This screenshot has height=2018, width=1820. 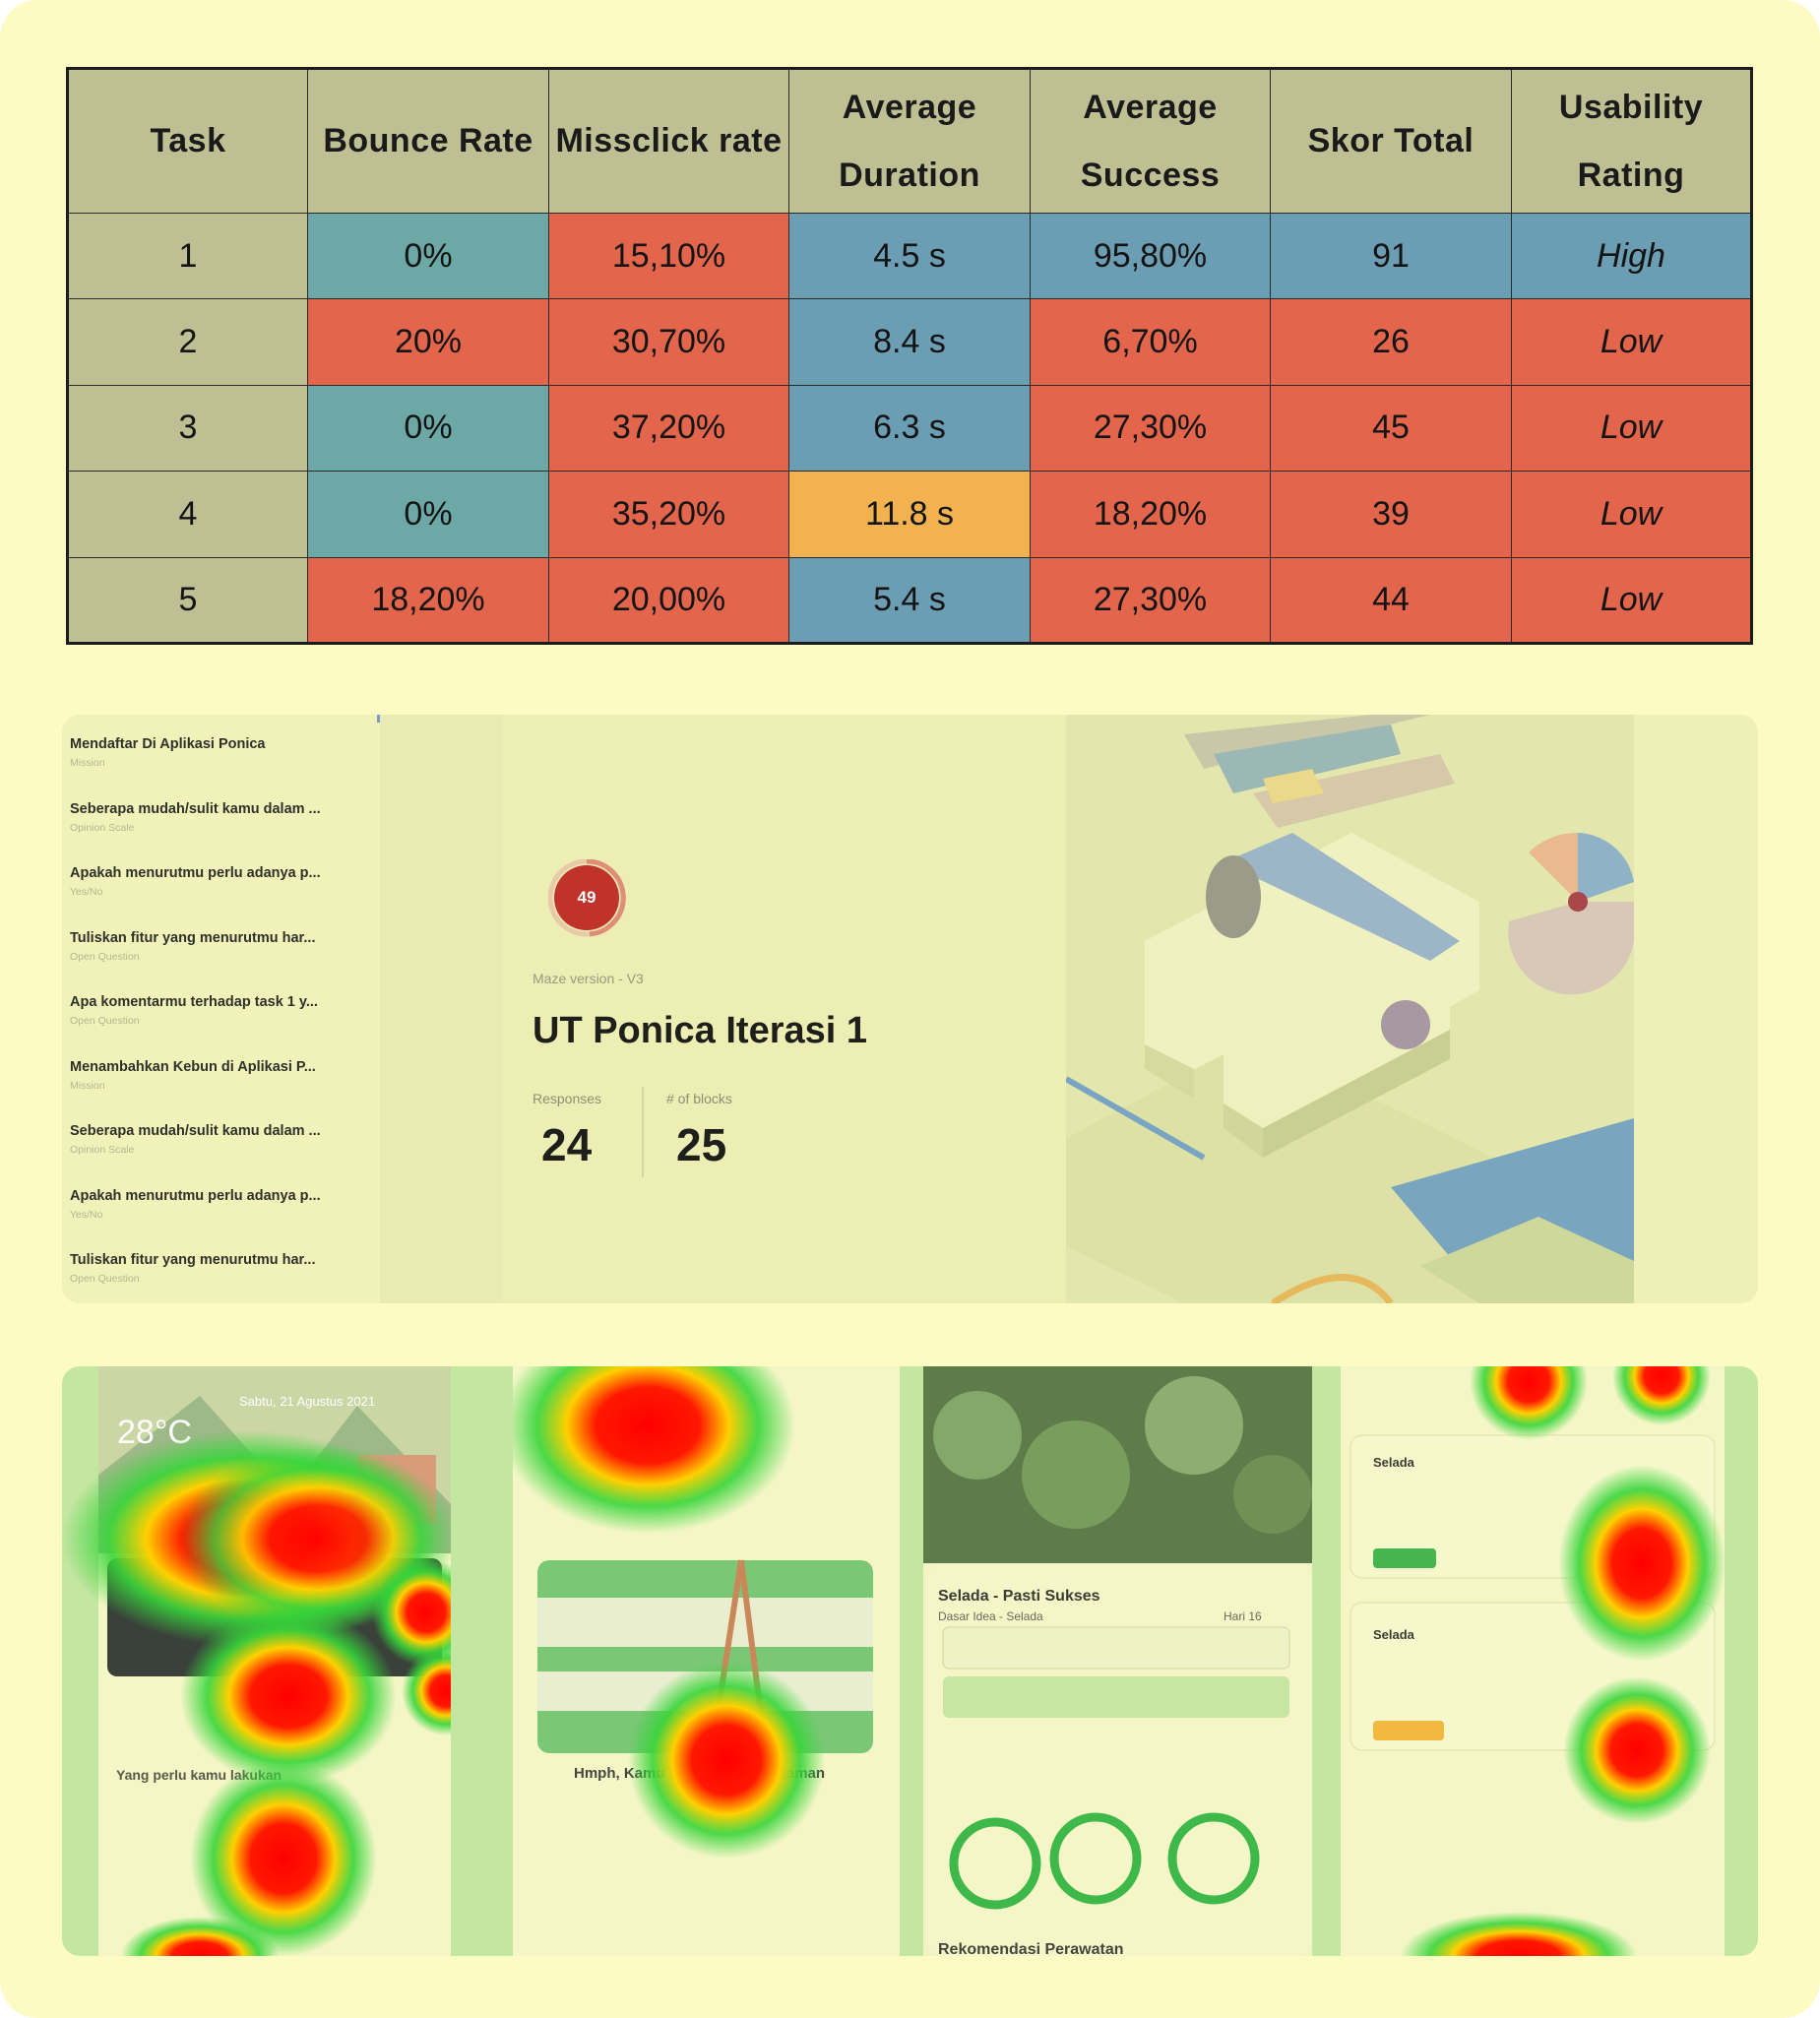 I want to click on maze-title: UT Ponica Iterasi 1, so click(x=700, y=1030).